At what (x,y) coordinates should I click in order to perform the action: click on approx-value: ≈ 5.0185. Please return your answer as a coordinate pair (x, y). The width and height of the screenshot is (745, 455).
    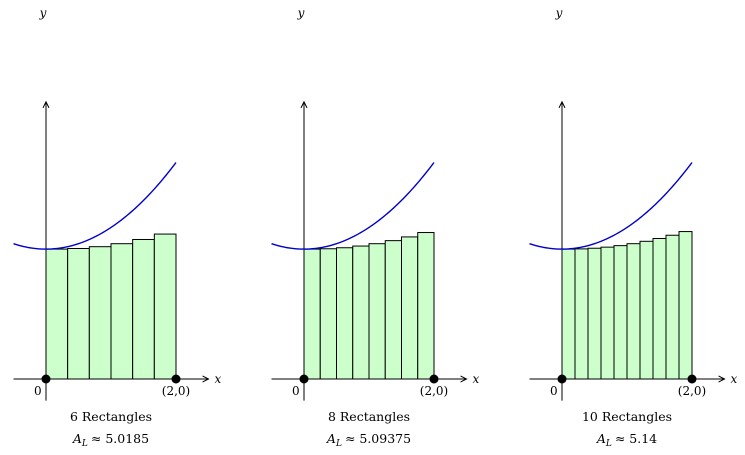
    Looking at the image, I should click on (120, 438).